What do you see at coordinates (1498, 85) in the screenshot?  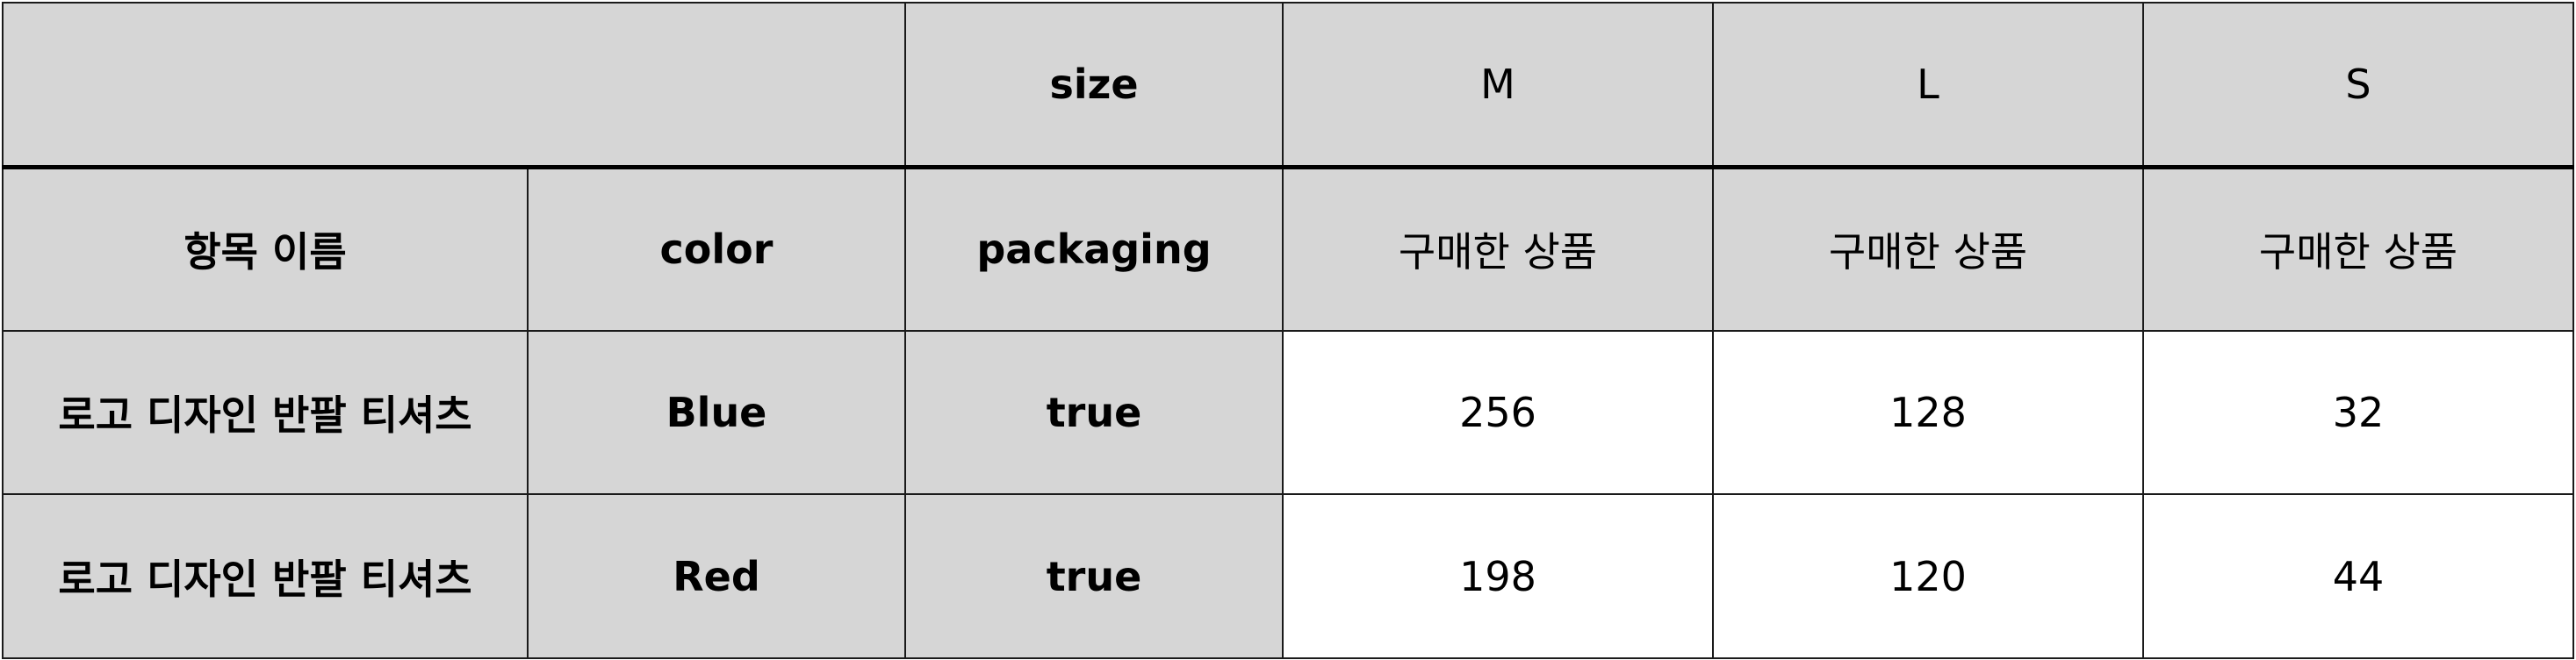 I see `size-header-m: M` at bounding box center [1498, 85].